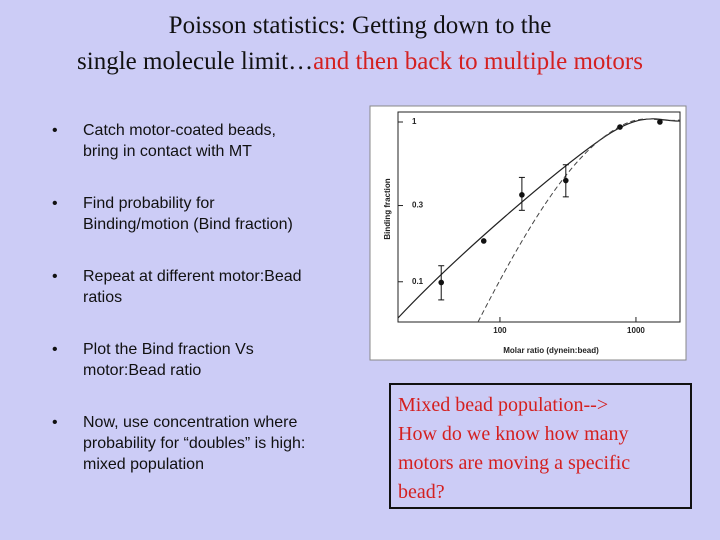 This screenshot has height=540, width=720. I want to click on callout-line: motors are moving a specific, so click(514, 463).